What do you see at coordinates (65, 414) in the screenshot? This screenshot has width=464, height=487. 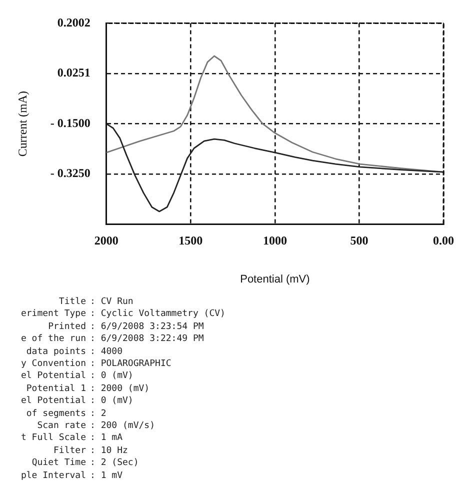 I see `text: of segments : 2` at bounding box center [65, 414].